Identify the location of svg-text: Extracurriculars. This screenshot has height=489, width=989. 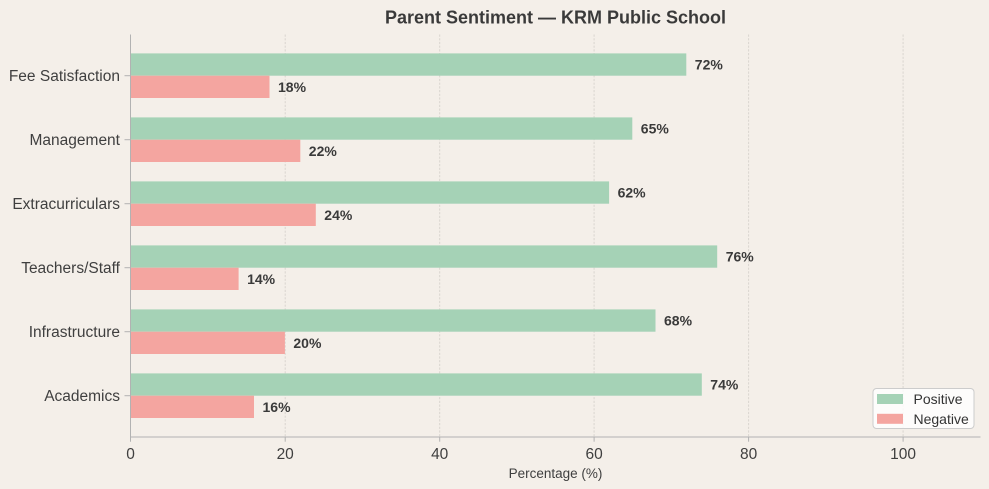
(66, 204).